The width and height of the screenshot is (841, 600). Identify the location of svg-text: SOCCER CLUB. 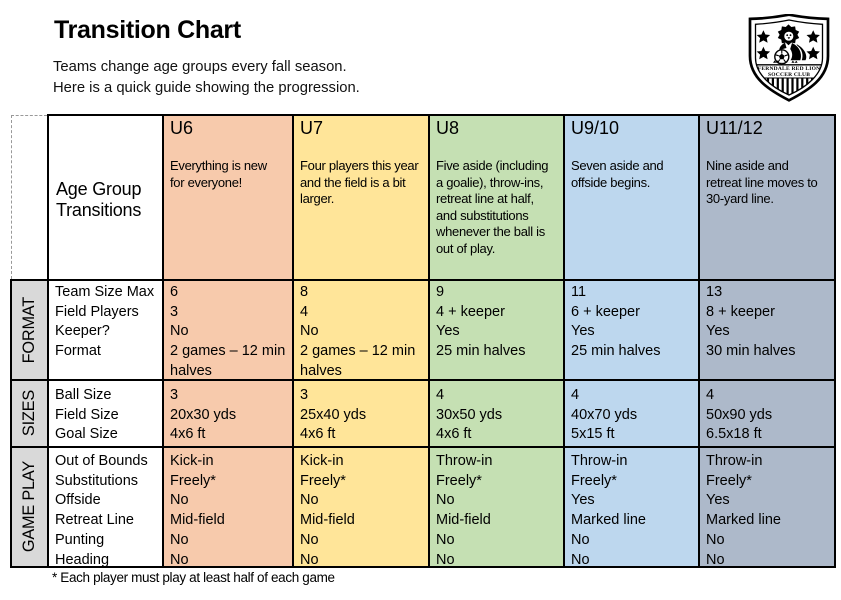
(789, 75).